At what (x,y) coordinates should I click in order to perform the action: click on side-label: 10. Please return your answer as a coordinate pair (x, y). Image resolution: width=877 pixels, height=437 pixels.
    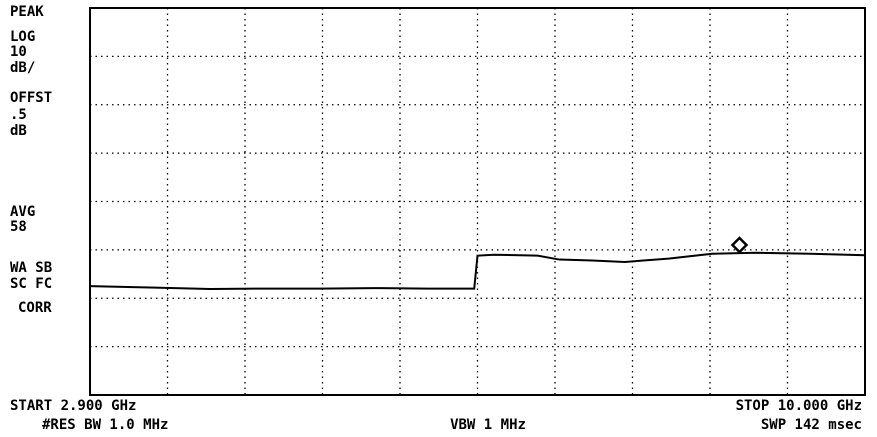
    Looking at the image, I should click on (18, 52).